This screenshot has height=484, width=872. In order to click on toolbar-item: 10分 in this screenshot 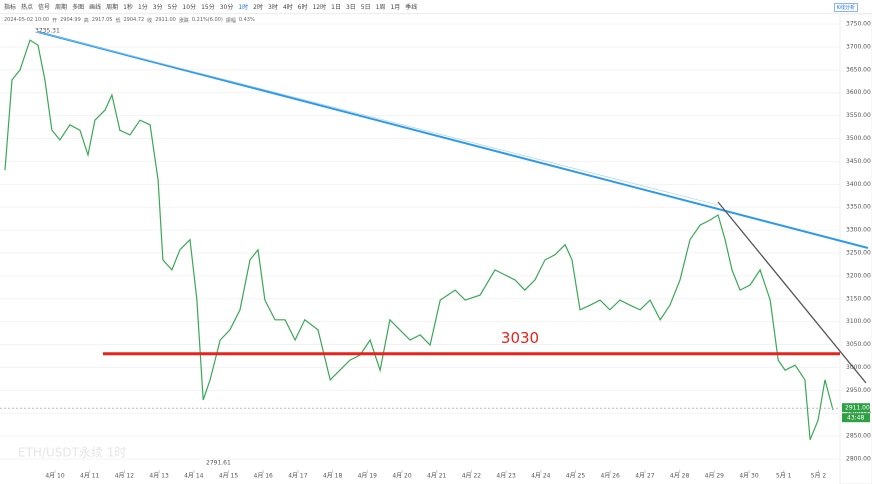, I will do `click(189, 7)`.